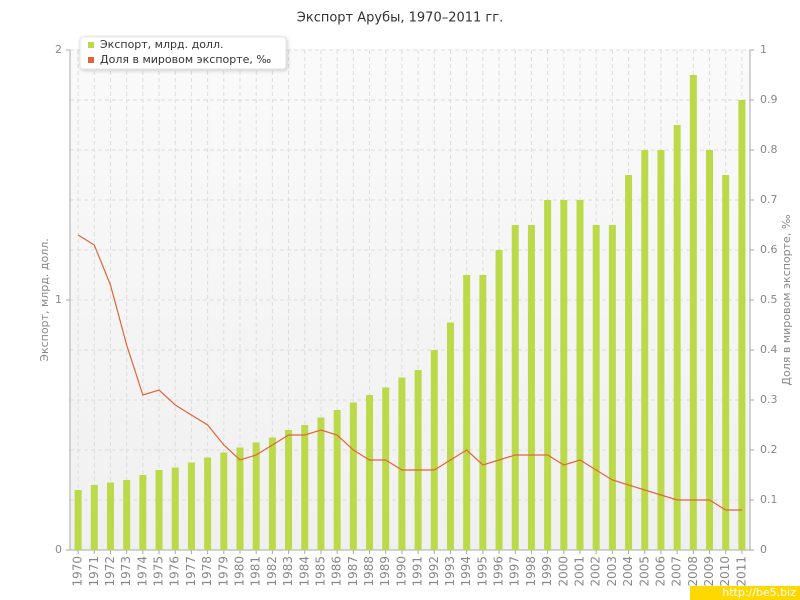 The width and height of the screenshot is (800, 600). I want to click on x-tick-label: 2011, so click(741, 571).